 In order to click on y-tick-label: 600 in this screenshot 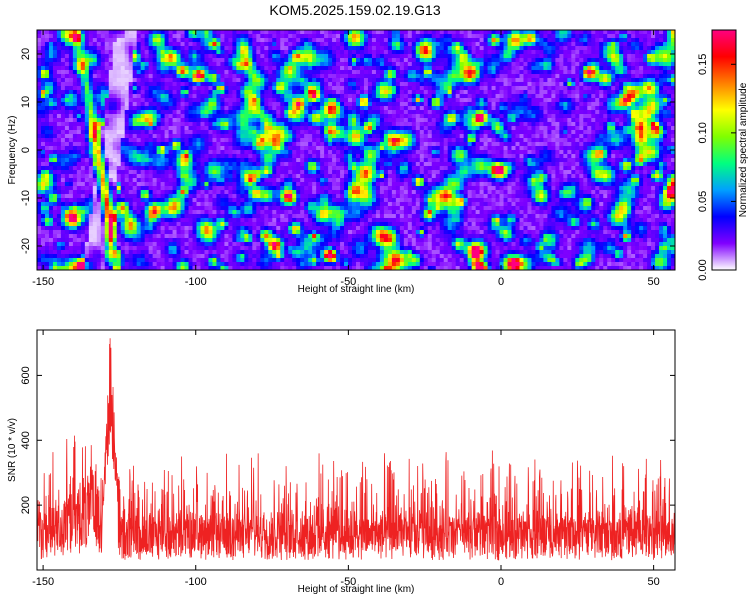, I will do `click(26, 375)`.